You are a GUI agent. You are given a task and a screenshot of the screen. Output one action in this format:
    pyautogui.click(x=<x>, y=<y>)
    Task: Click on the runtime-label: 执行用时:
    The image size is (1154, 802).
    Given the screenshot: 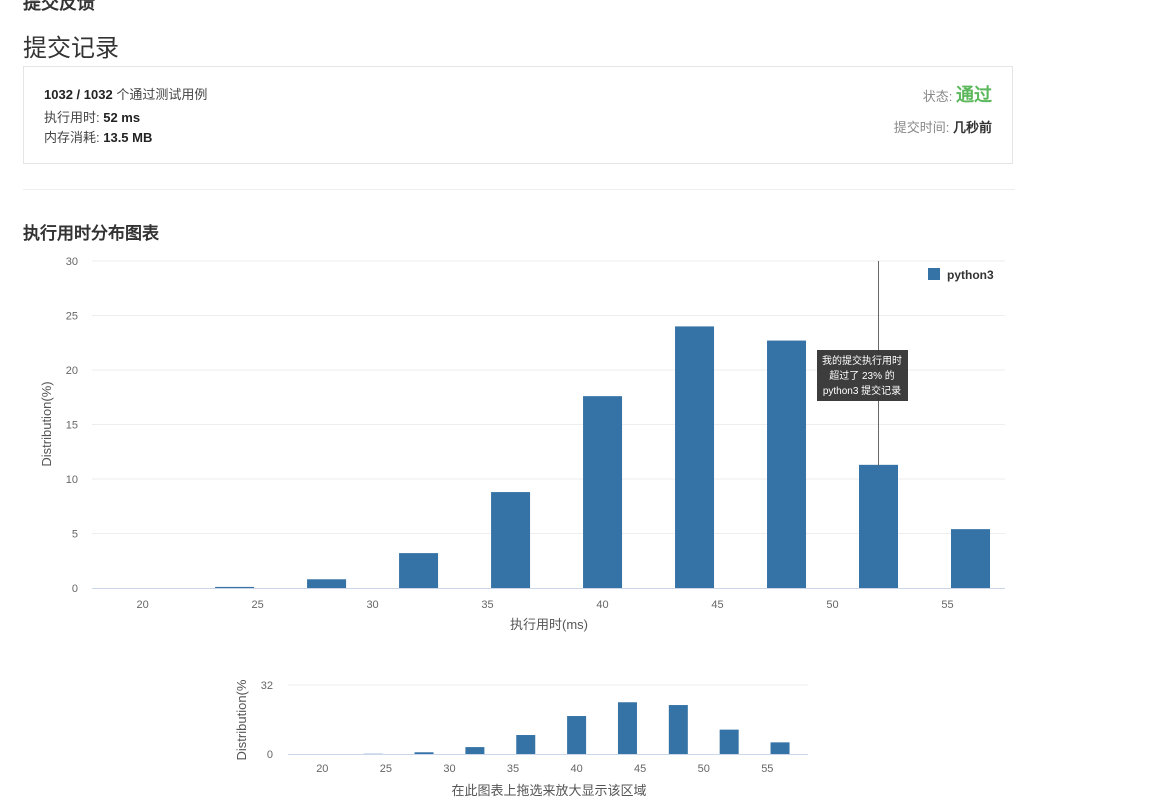 What is the action you would take?
    pyautogui.click(x=74, y=117)
    